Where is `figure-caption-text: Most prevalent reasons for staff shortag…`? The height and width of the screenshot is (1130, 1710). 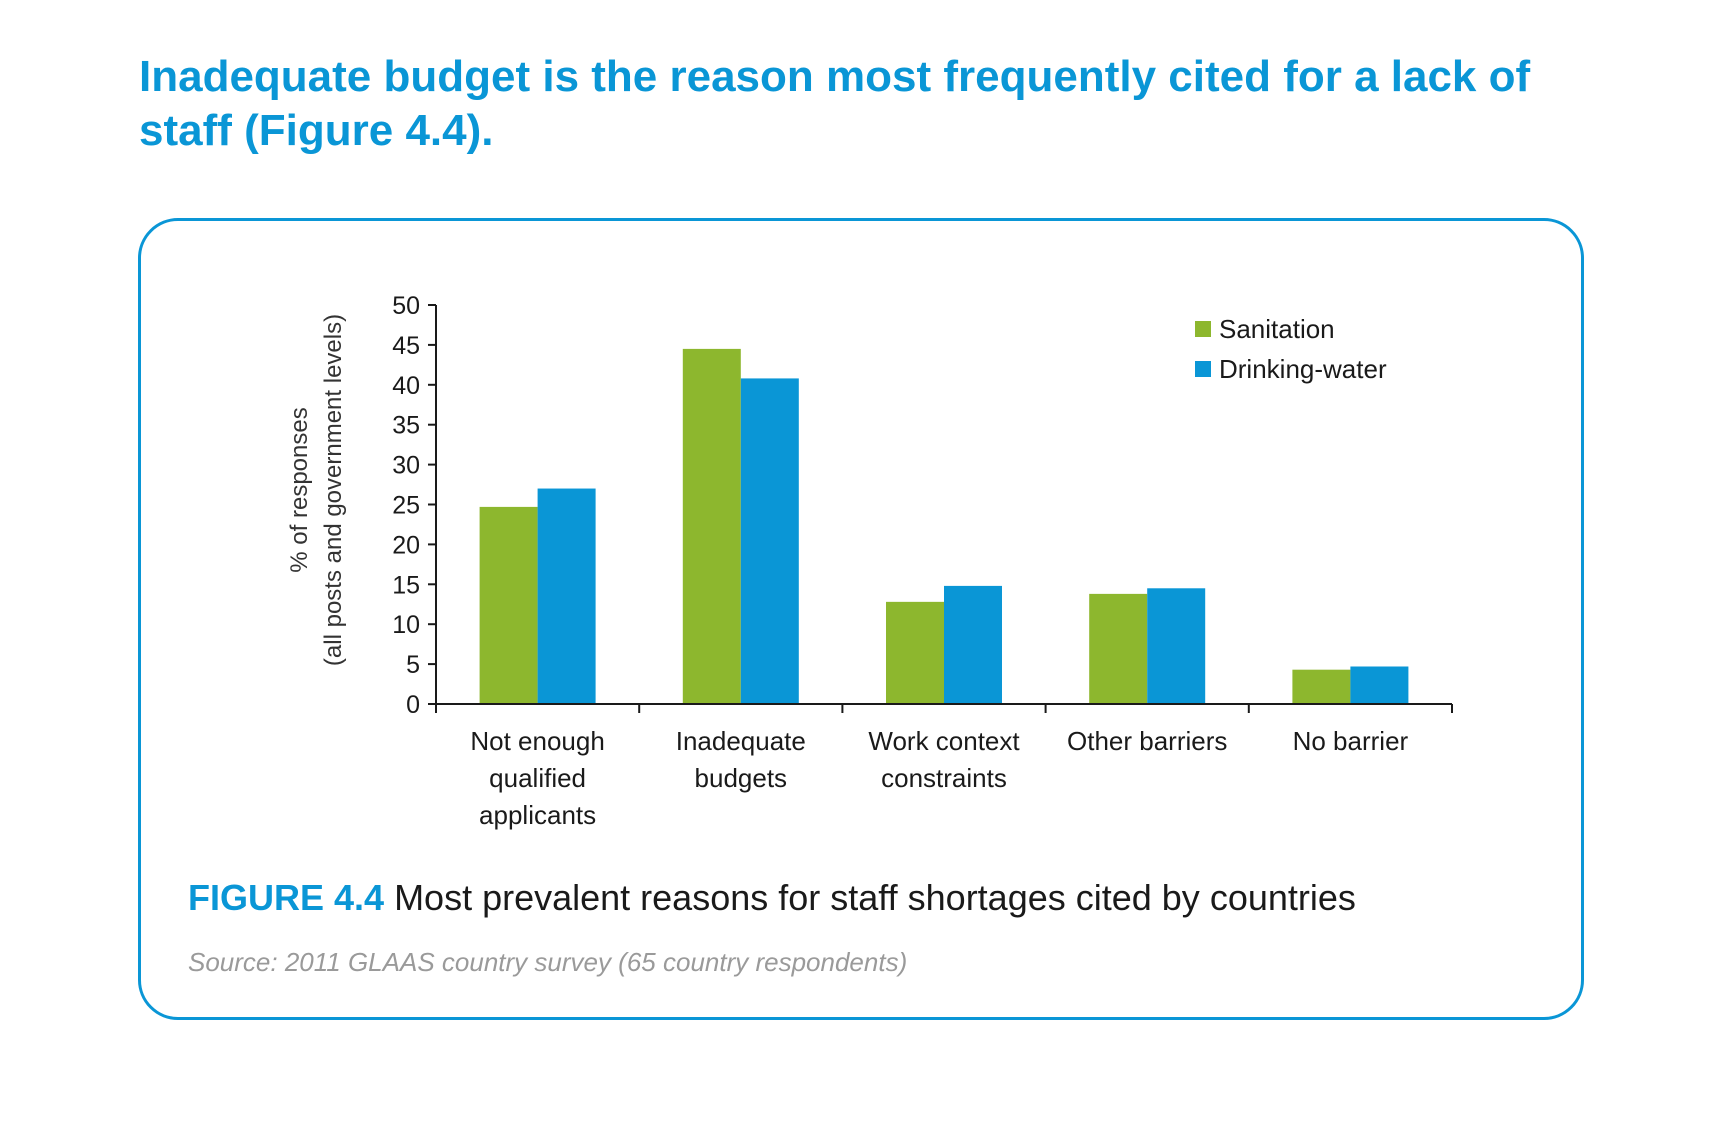
figure-caption-text: Most prevalent reasons for staff shortag… is located at coordinates (870, 897).